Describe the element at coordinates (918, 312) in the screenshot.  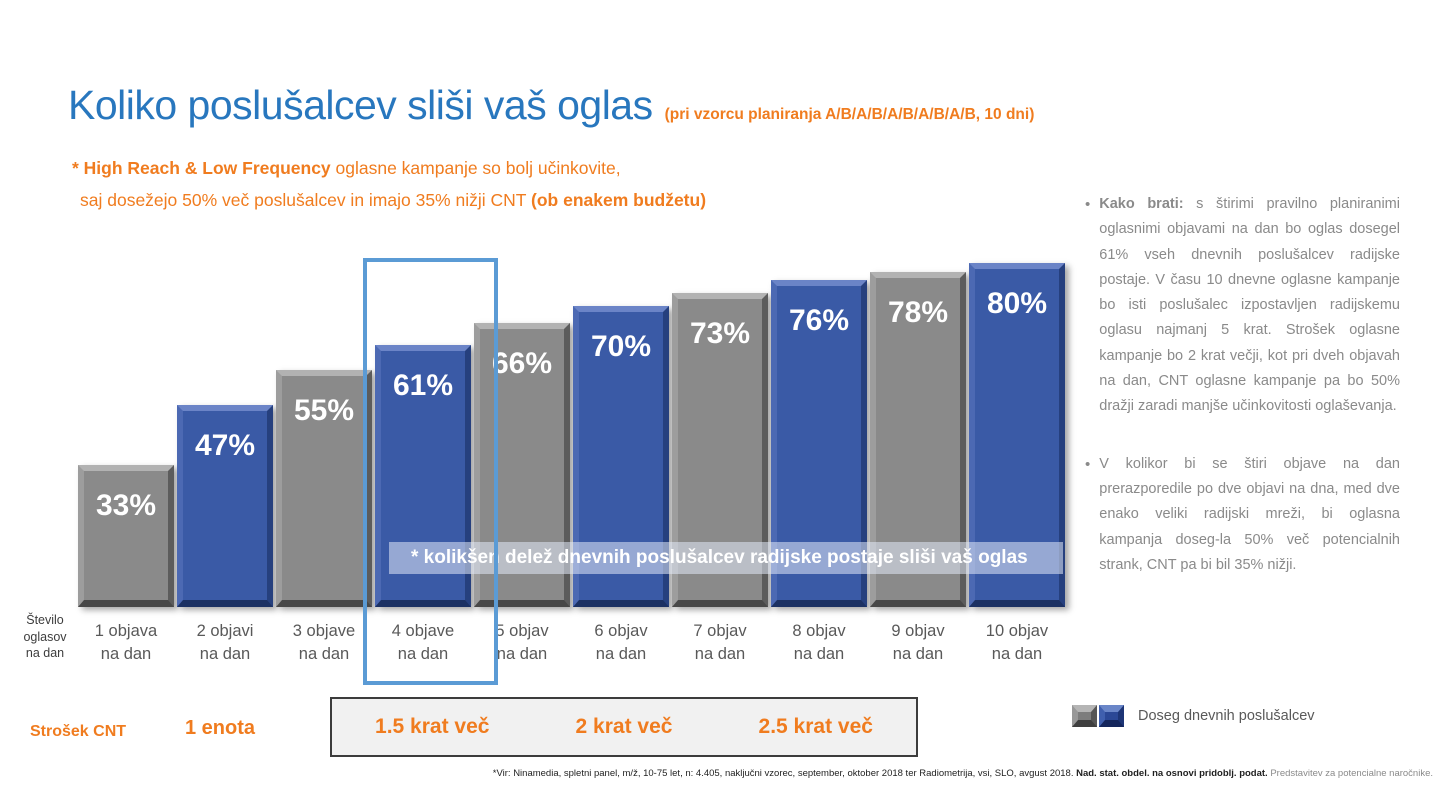
I see `bar-value-label: 78%` at that location.